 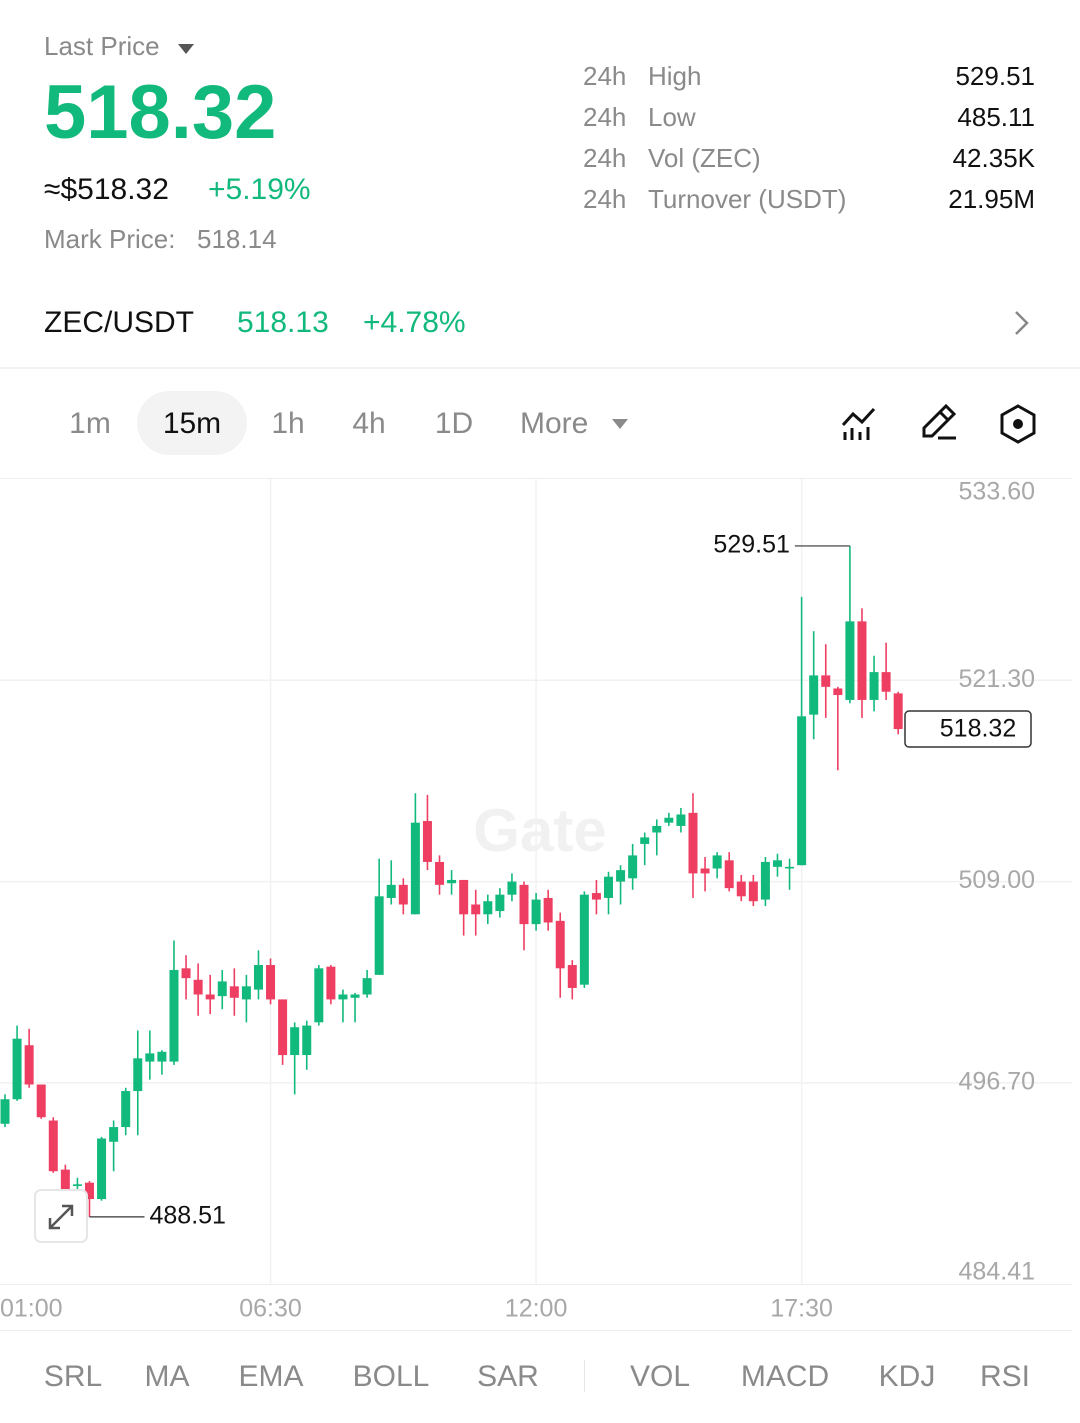 I want to click on y-tick-label: 484.41, so click(x=997, y=1272).